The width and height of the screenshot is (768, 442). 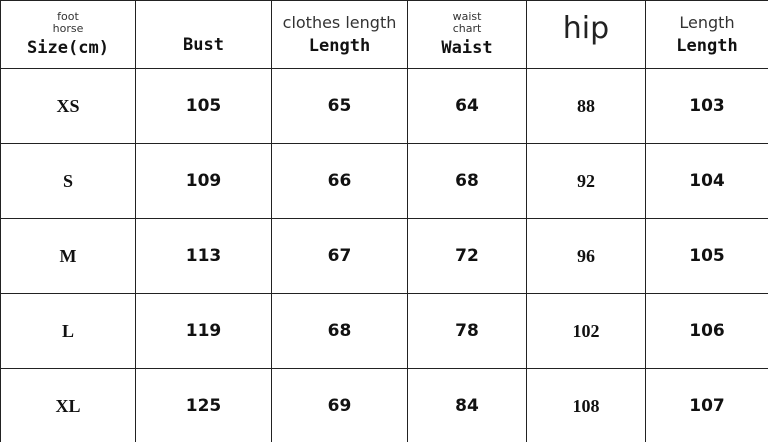 I want to click on cell-length: 66, so click(x=339, y=181).